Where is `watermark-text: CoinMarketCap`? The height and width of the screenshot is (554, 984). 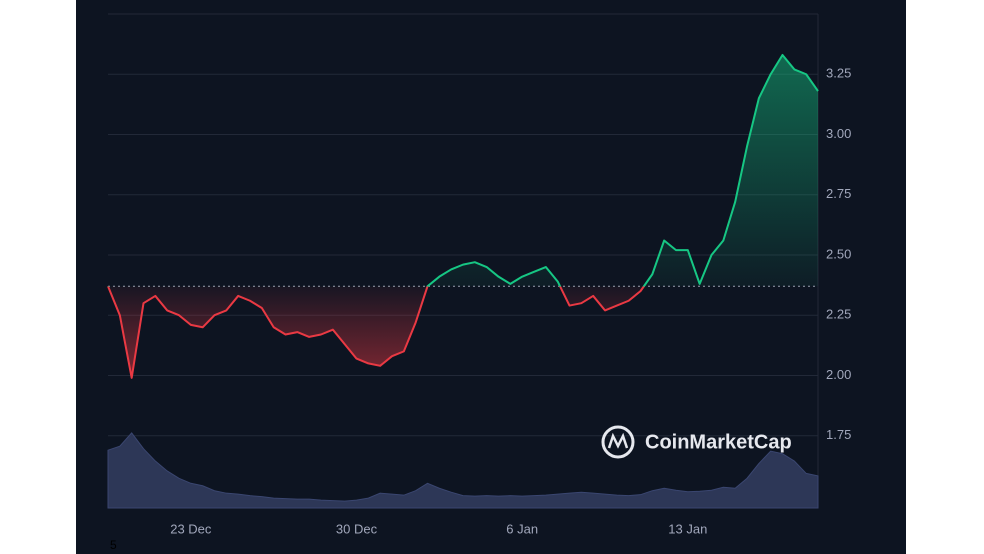 watermark-text: CoinMarketCap is located at coordinates (718, 442).